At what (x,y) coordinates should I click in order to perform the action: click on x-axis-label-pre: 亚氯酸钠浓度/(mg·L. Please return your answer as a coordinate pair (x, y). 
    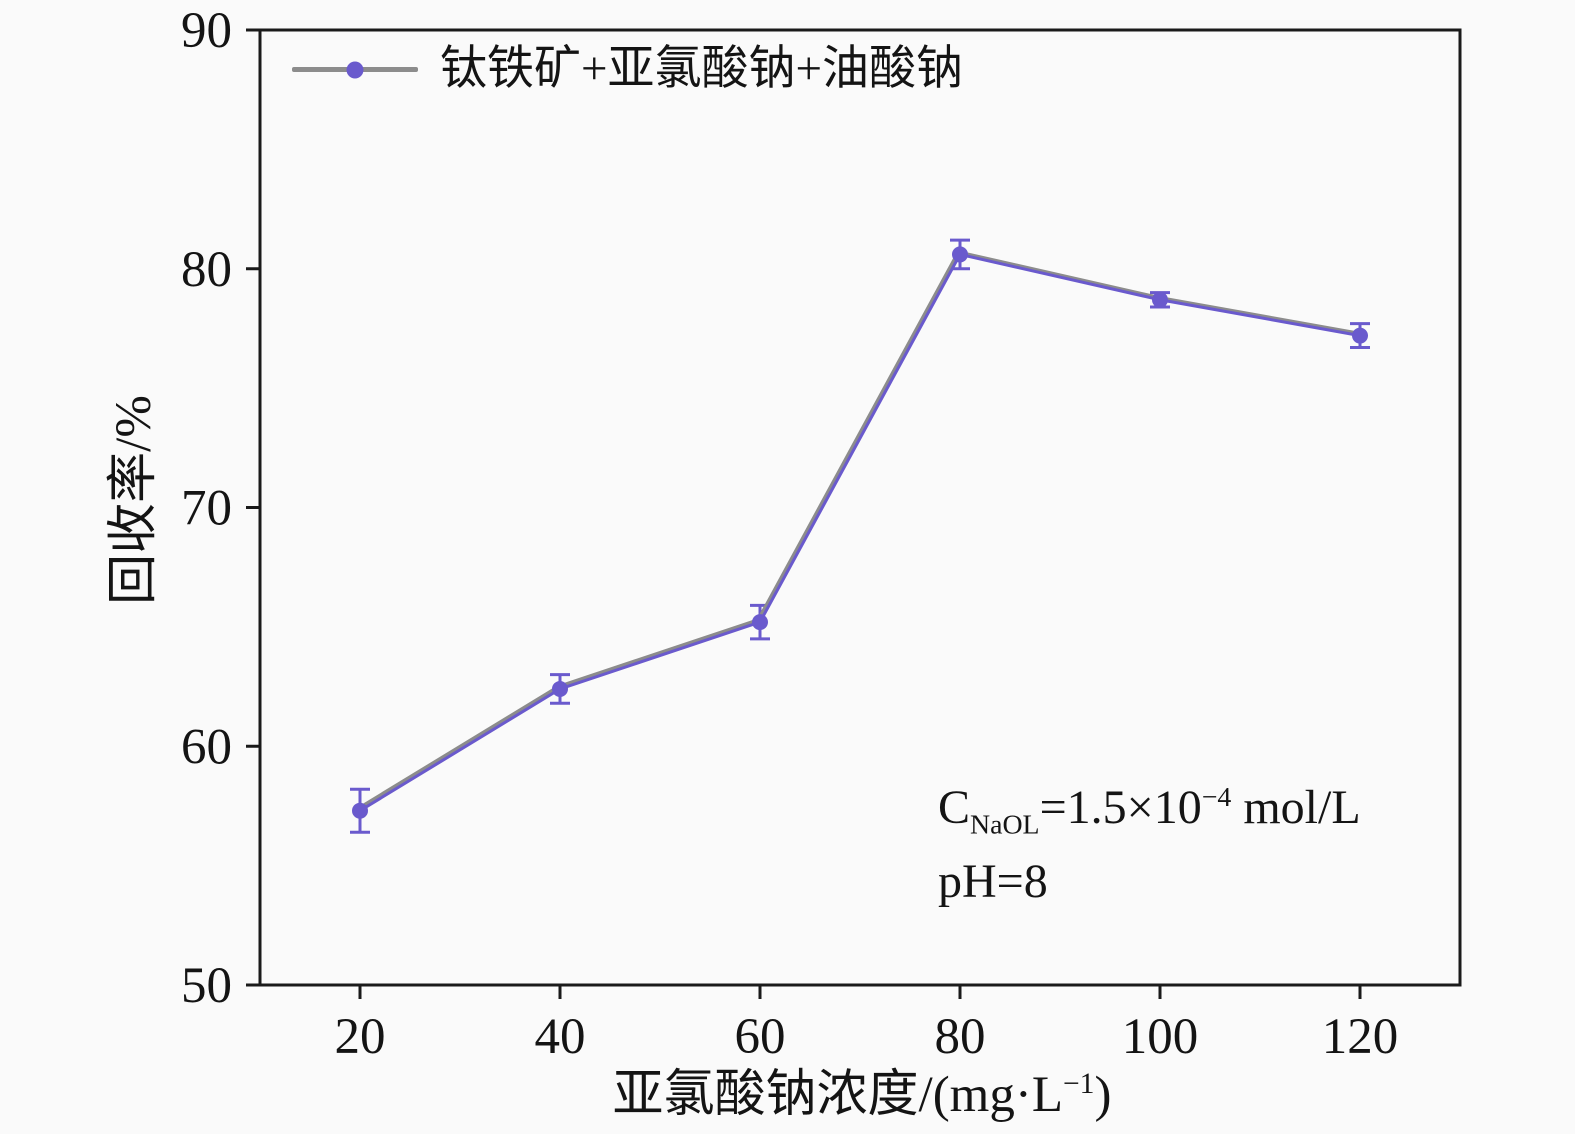
    Looking at the image, I should click on (837, 1095).